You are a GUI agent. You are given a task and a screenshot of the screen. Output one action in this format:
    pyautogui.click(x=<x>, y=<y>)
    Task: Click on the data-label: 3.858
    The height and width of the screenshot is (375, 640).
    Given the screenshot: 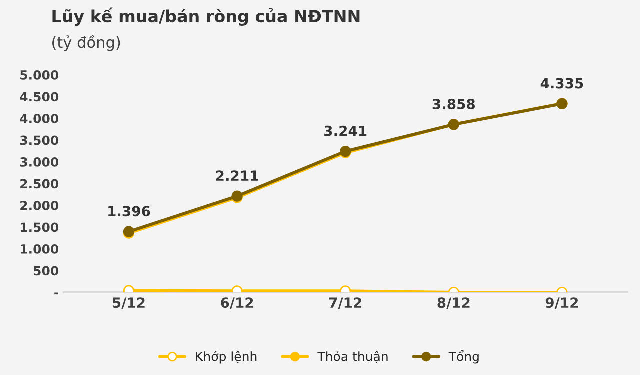 What is the action you would take?
    pyautogui.click(x=454, y=104)
    